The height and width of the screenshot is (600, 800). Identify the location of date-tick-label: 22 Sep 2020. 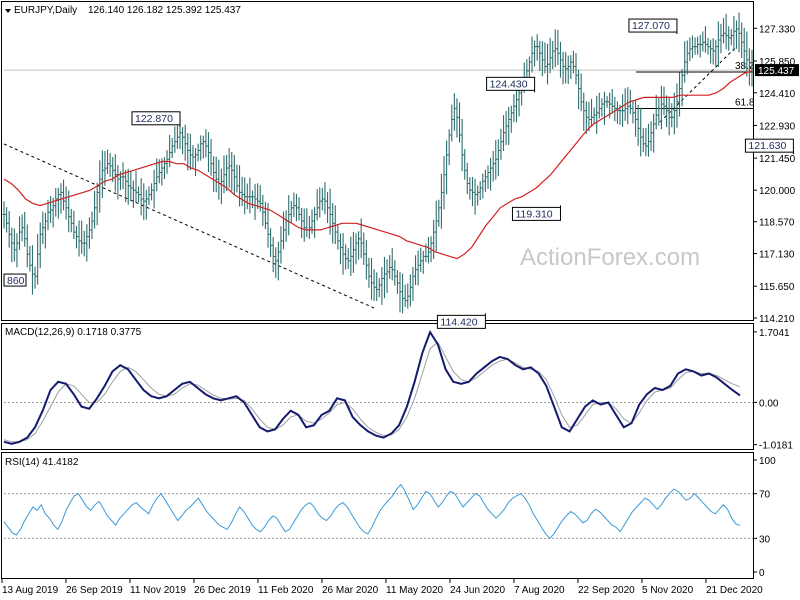
(606, 590).